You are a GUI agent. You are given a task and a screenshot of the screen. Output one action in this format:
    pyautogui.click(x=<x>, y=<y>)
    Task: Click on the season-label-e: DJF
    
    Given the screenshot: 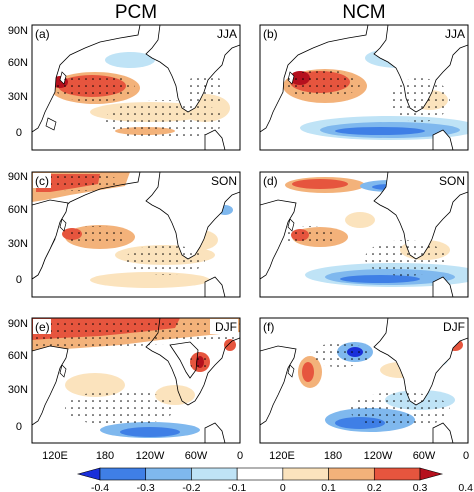 What is the action you would take?
    pyautogui.click(x=226, y=327)
    